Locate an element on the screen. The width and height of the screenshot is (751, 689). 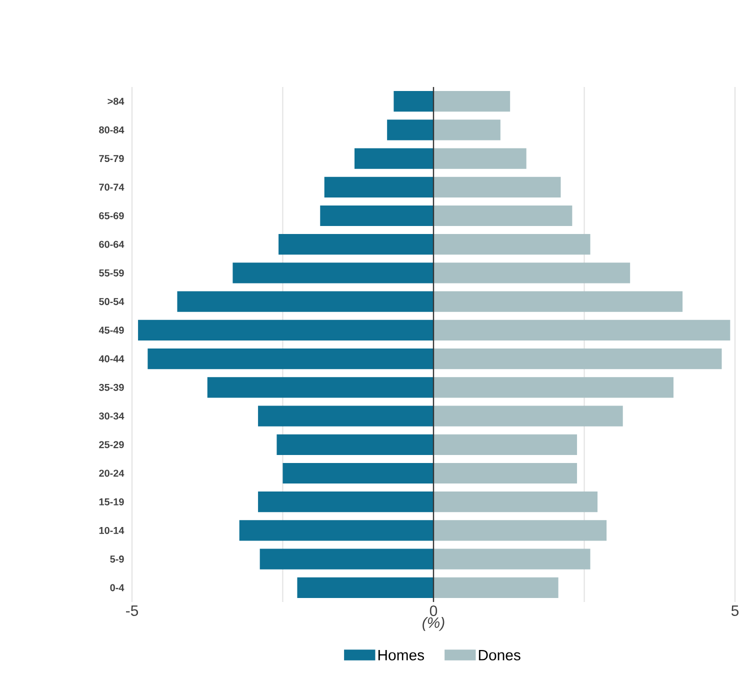
y-tick-label: 40-44 is located at coordinates (111, 358).